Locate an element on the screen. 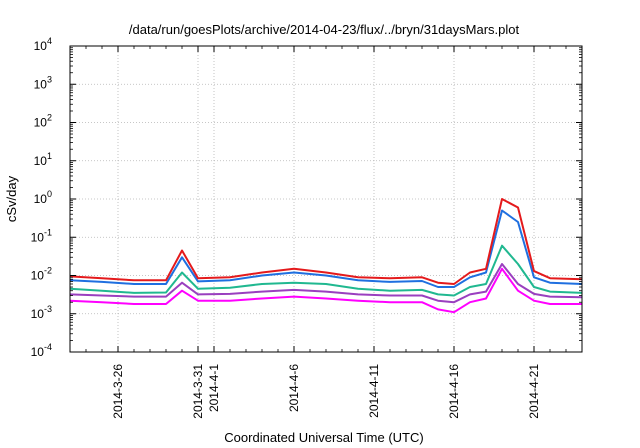 The width and height of the screenshot is (640, 448). y-tick-label: 10⁻² is located at coordinates (41, 274).